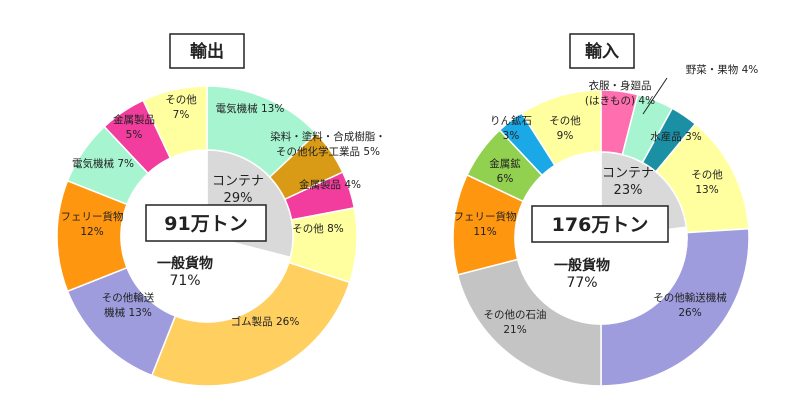 This screenshot has width=800, height=407. I want to click on chart-title: 輸出, so click(207, 51).